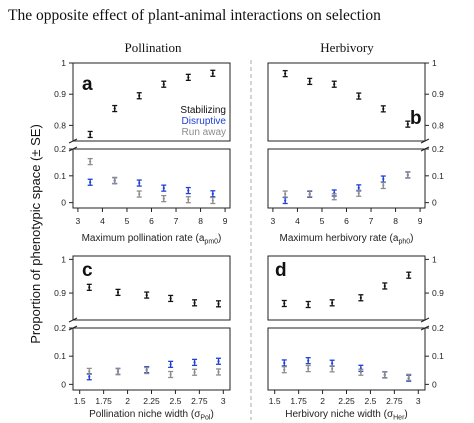 Image resolution: width=474 pixels, height=423 pixels. Describe the element at coordinates (204, 121) in the screenshot. I see `legend-disruptive: Disruptive` at that location.